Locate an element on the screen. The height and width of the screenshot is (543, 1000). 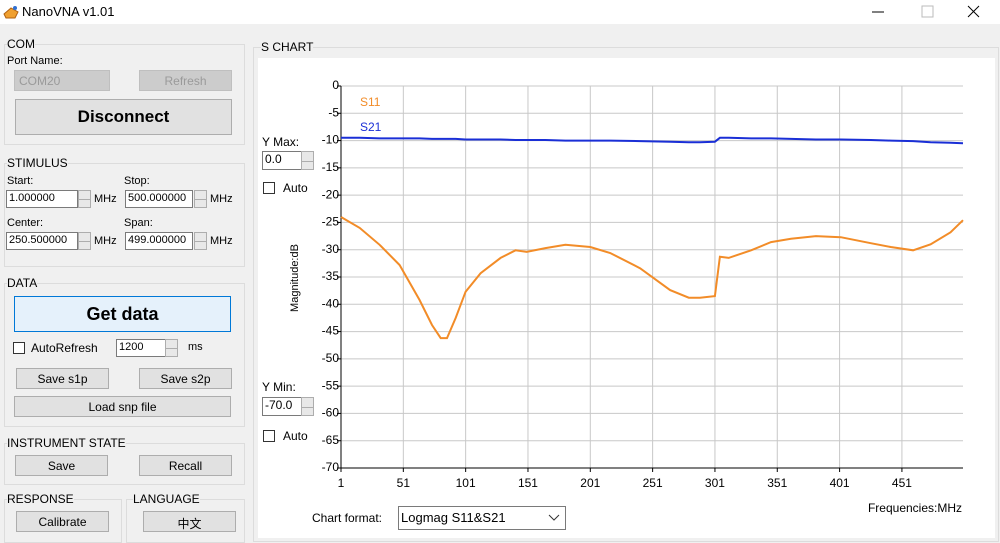
legend-entry: S11 is located at coordinates (370, 102).